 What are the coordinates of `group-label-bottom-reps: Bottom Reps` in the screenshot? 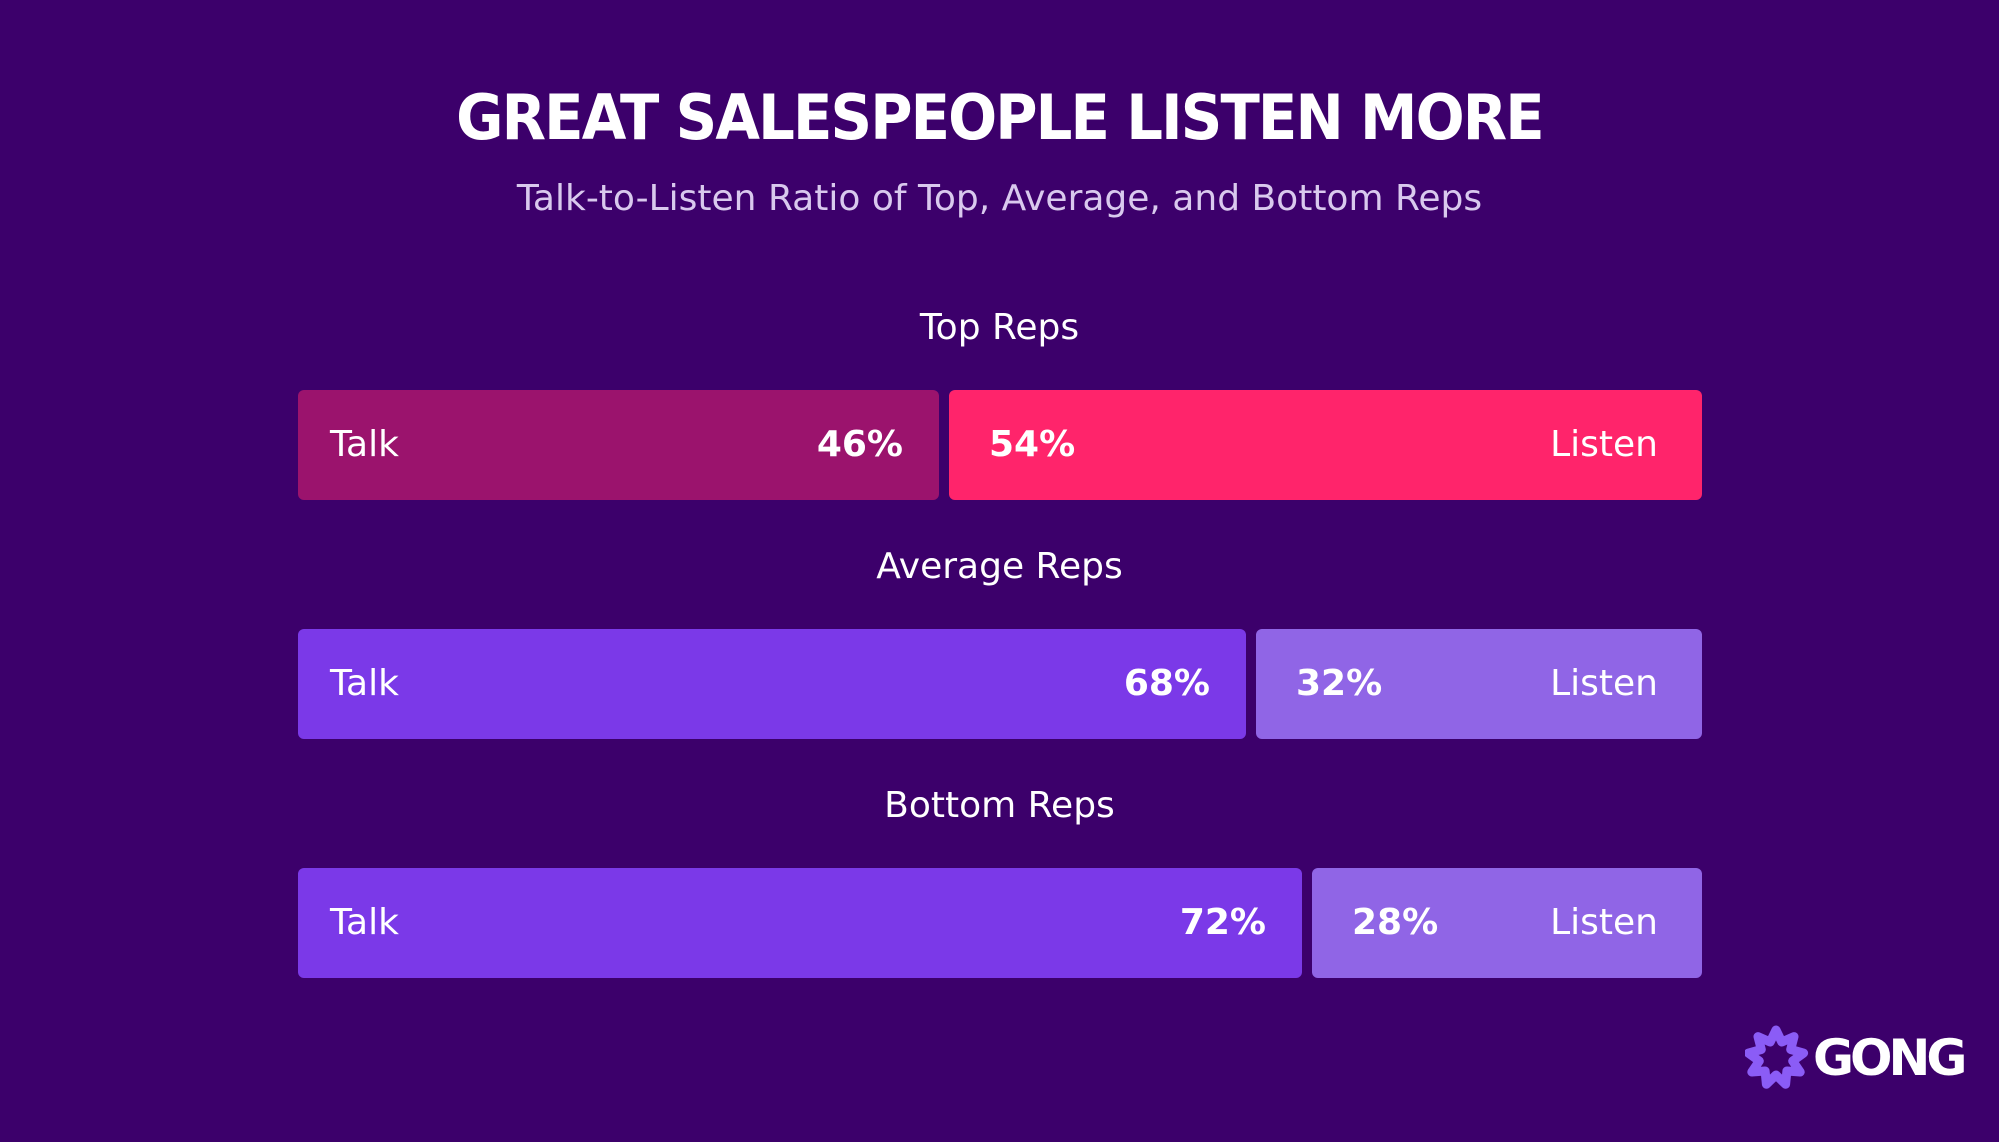 It's located at (999, 805).